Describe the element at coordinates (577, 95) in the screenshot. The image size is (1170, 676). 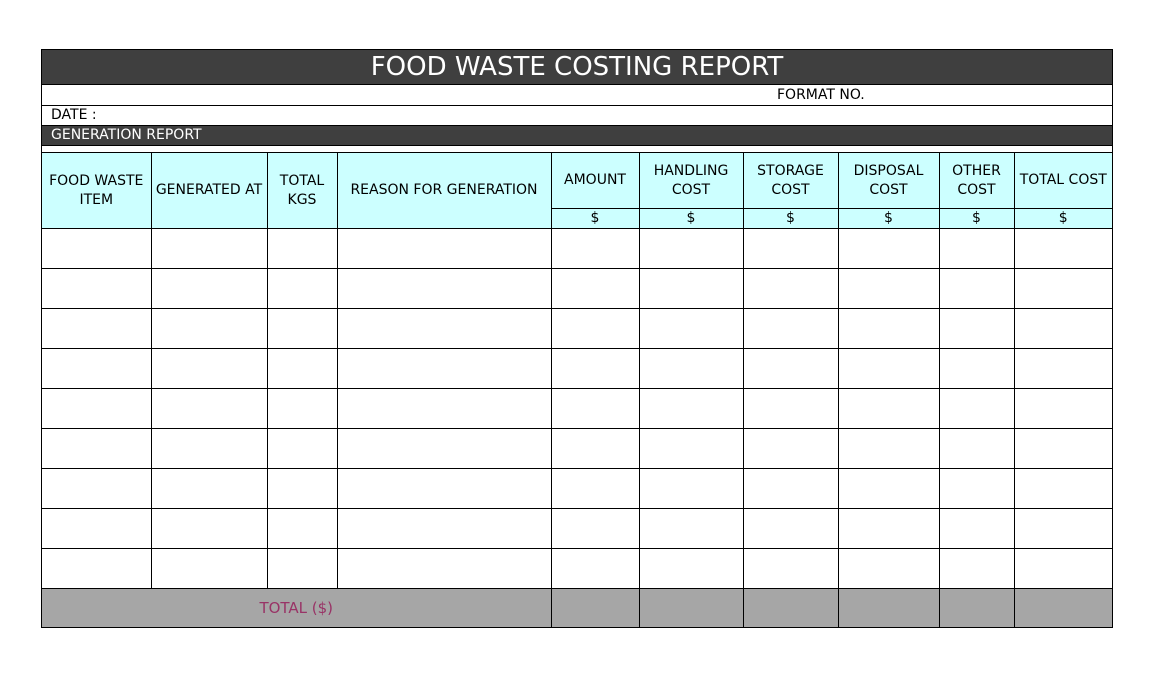
I see `format-row: FORMAT NO.` at that location.